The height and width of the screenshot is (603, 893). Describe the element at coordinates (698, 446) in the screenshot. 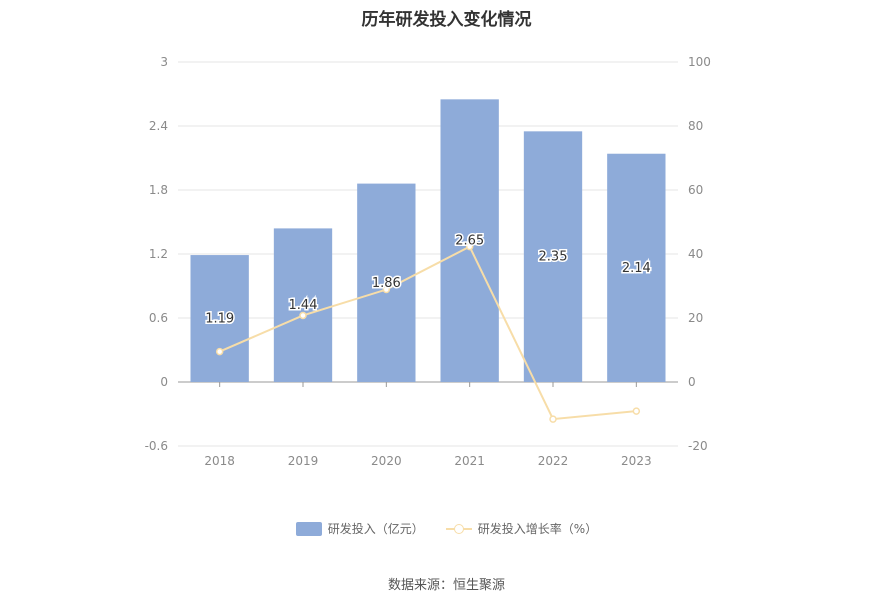

I see `y-right-tick-label: -20` at that location.